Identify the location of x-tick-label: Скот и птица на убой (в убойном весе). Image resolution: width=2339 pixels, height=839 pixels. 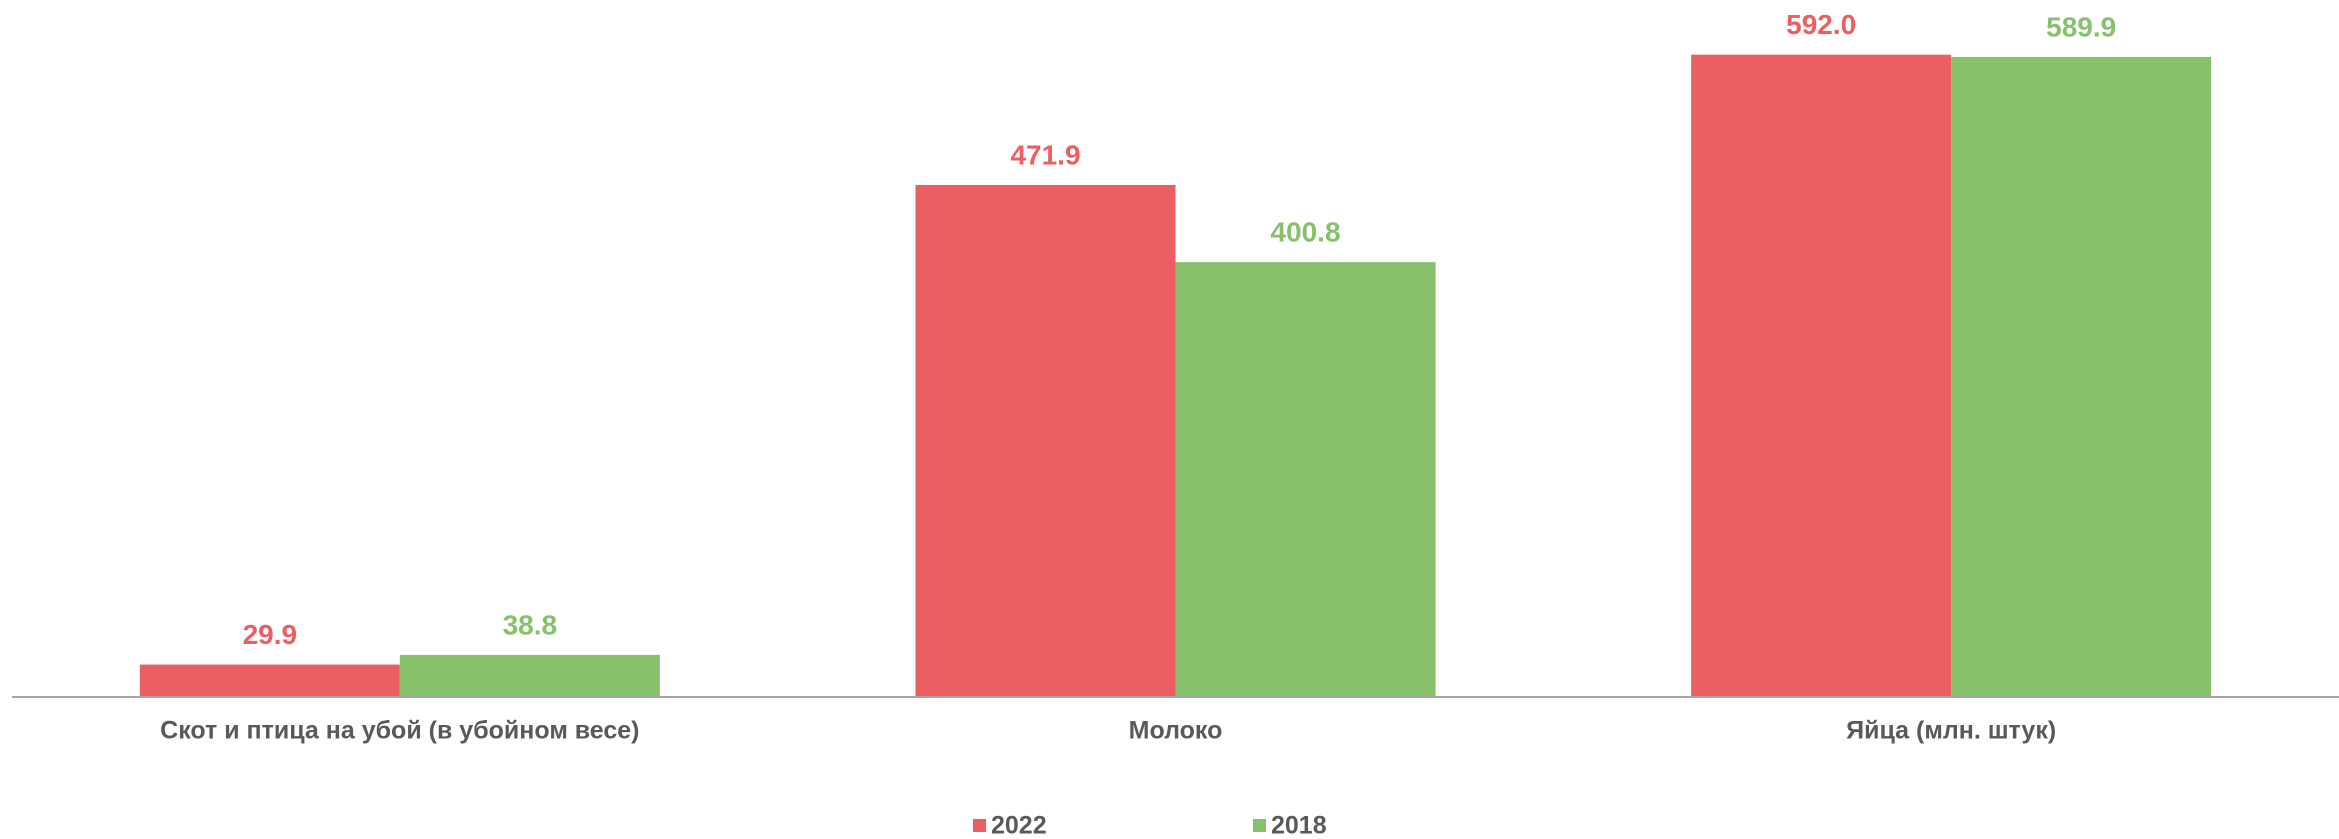
(399, 731).